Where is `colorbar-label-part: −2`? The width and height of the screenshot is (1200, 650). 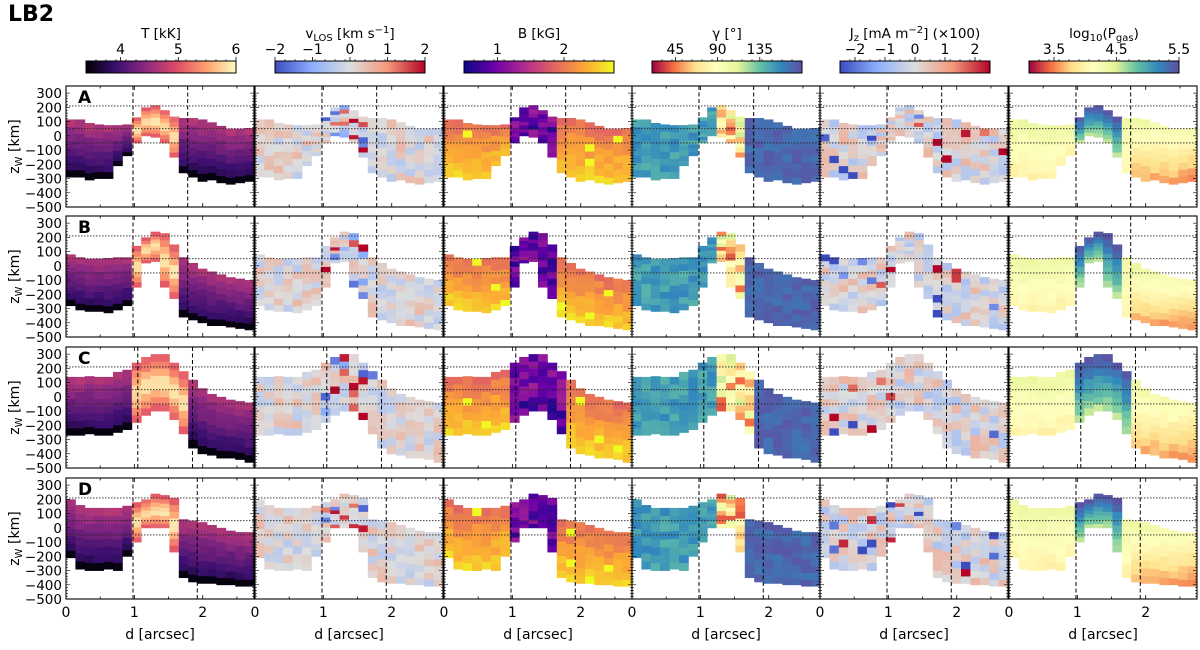 colorbar-label-part: −2 is located at coordinates (915, 30).